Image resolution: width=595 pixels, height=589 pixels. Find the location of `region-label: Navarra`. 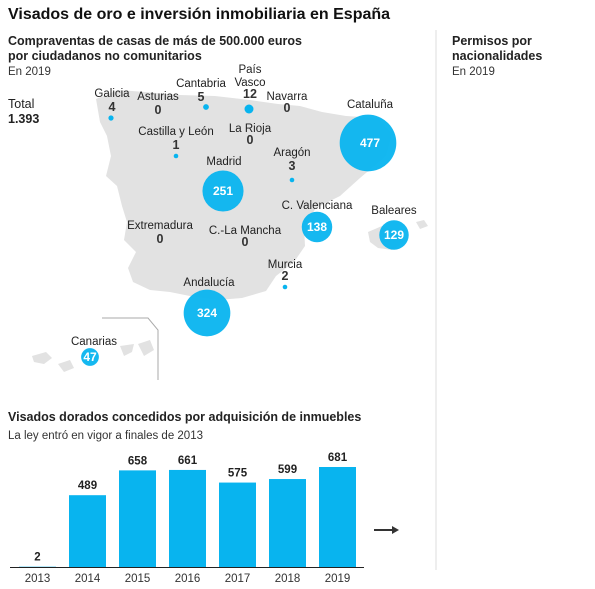

region-label: Navarra is located at coordinates (288, 97).